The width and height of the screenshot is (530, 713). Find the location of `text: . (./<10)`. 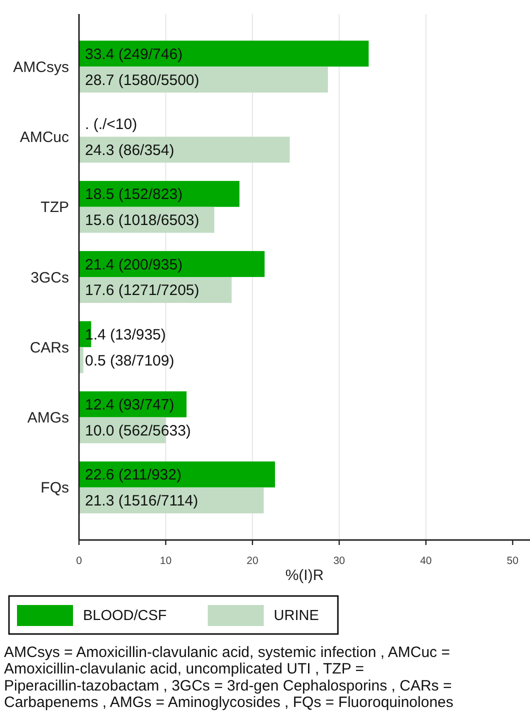

text: . (./<10) is located at coordinates (111, 125).